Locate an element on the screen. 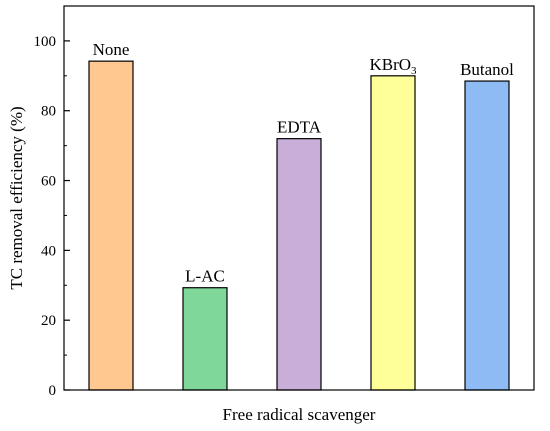 The width and height of the screenshot is (550, 431). bar-edta is located at coordinates (299, 264).